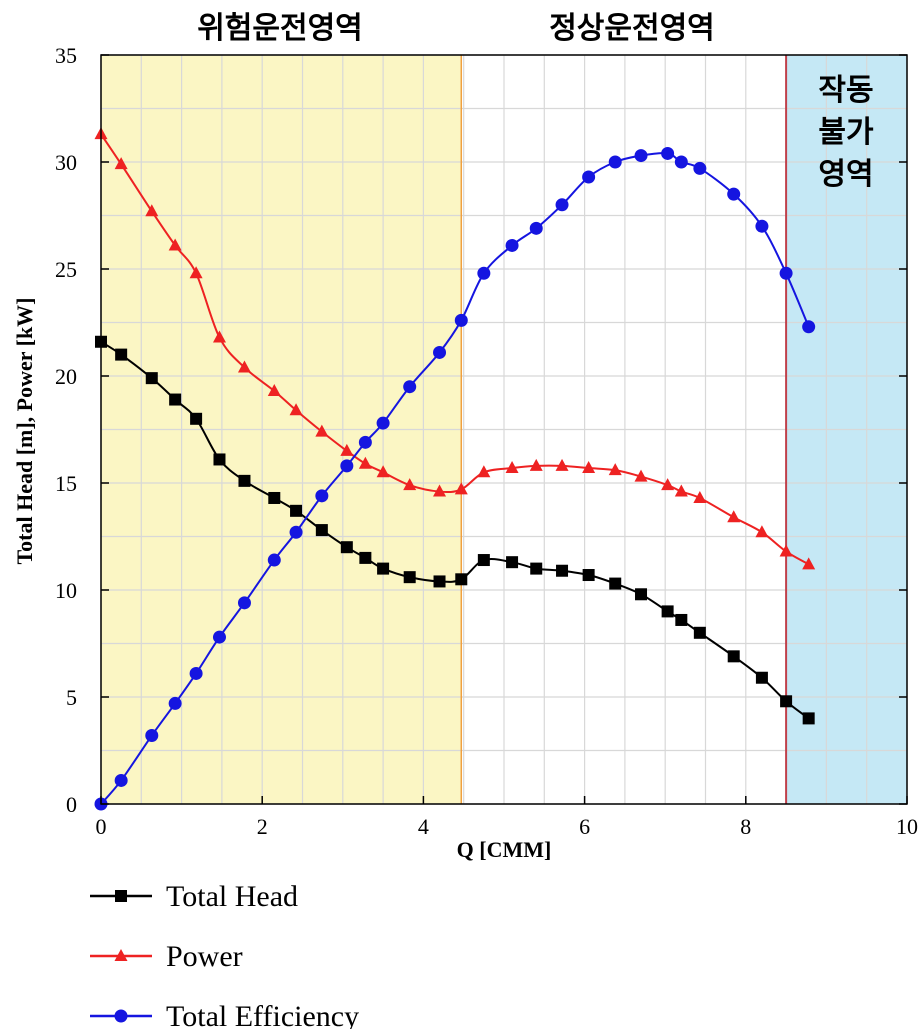  Describe the element at coordinates (121, 1016) in the screenshot. I see `legend-marker-total-efficiency` at that location.